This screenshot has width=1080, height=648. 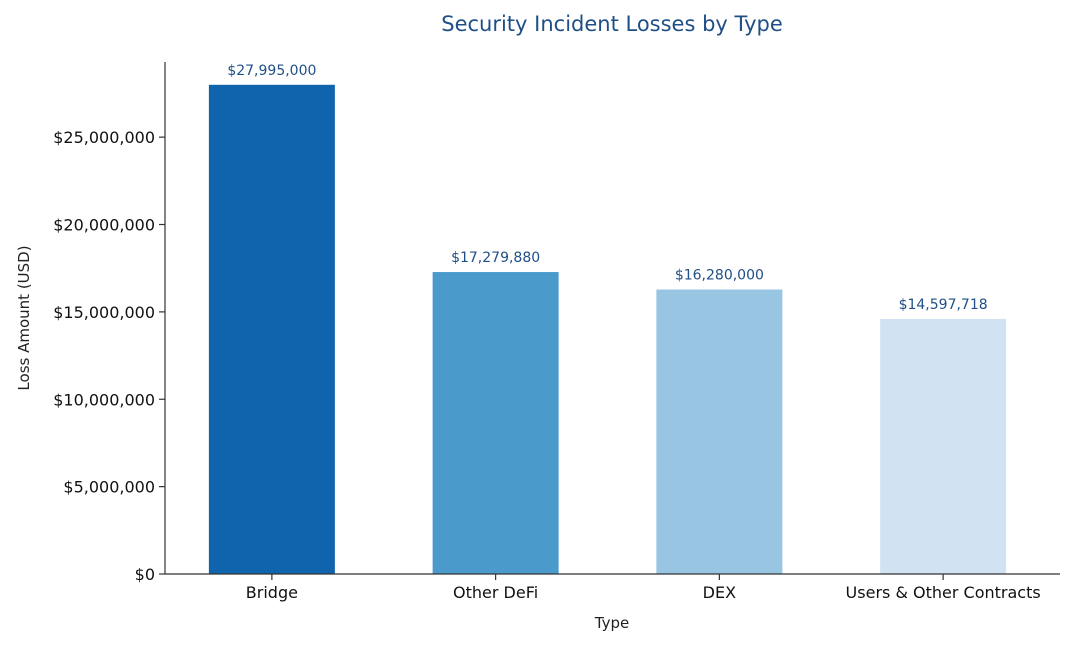 What do you see at coordinates (495, 592) in the screenshot?
I see `x-tick-label: Other DeFi` at bounding box center [495, 592].